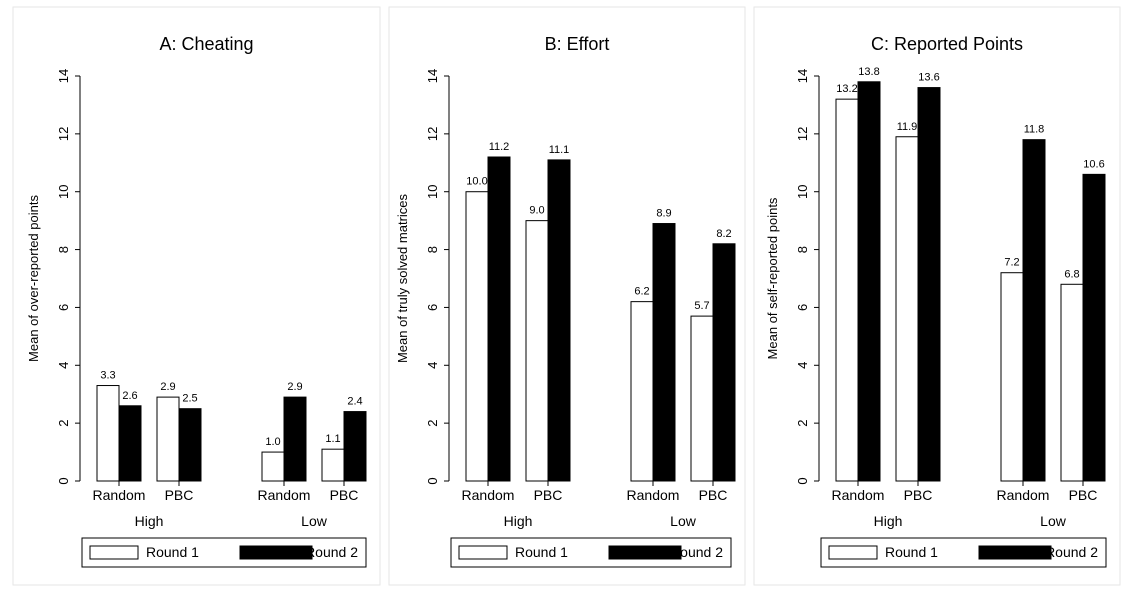 The image size is (1130, 600). I want to click on bar-value-label: 6.8, so click(1071, 274).